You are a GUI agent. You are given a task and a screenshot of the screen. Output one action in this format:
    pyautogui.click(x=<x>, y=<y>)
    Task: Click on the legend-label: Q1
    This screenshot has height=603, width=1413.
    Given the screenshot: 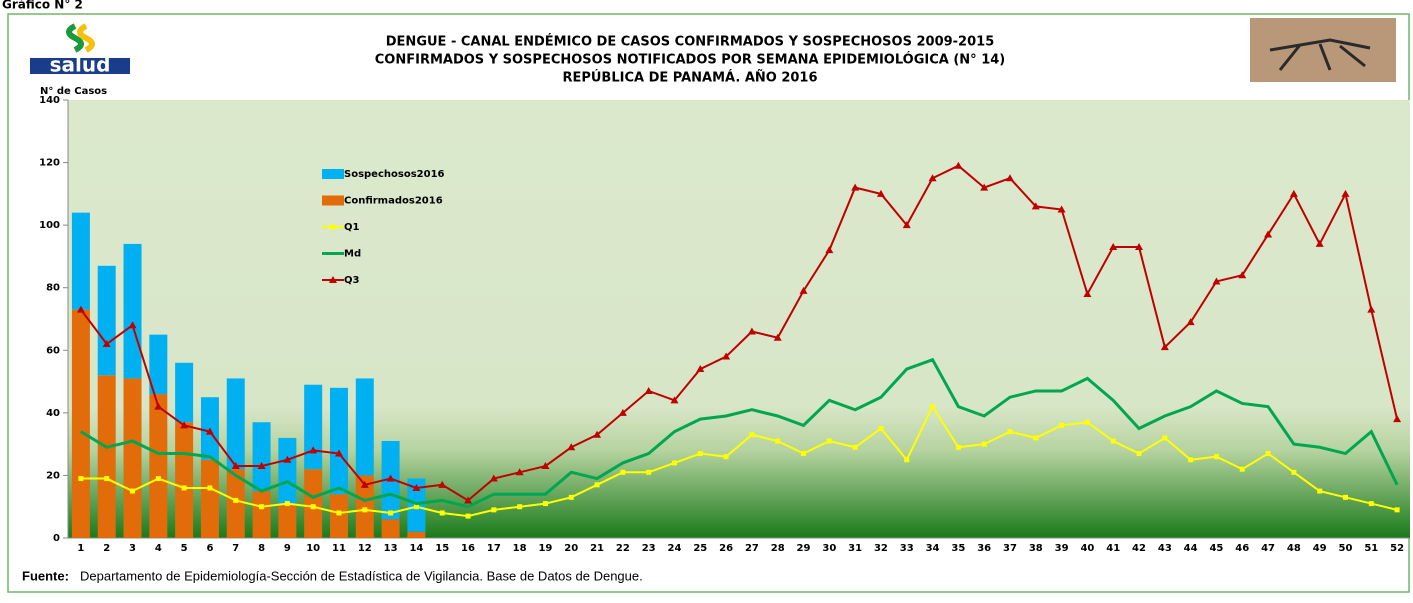 What is the action you would take?
    pyautogui.click(x=352, y=227)
    